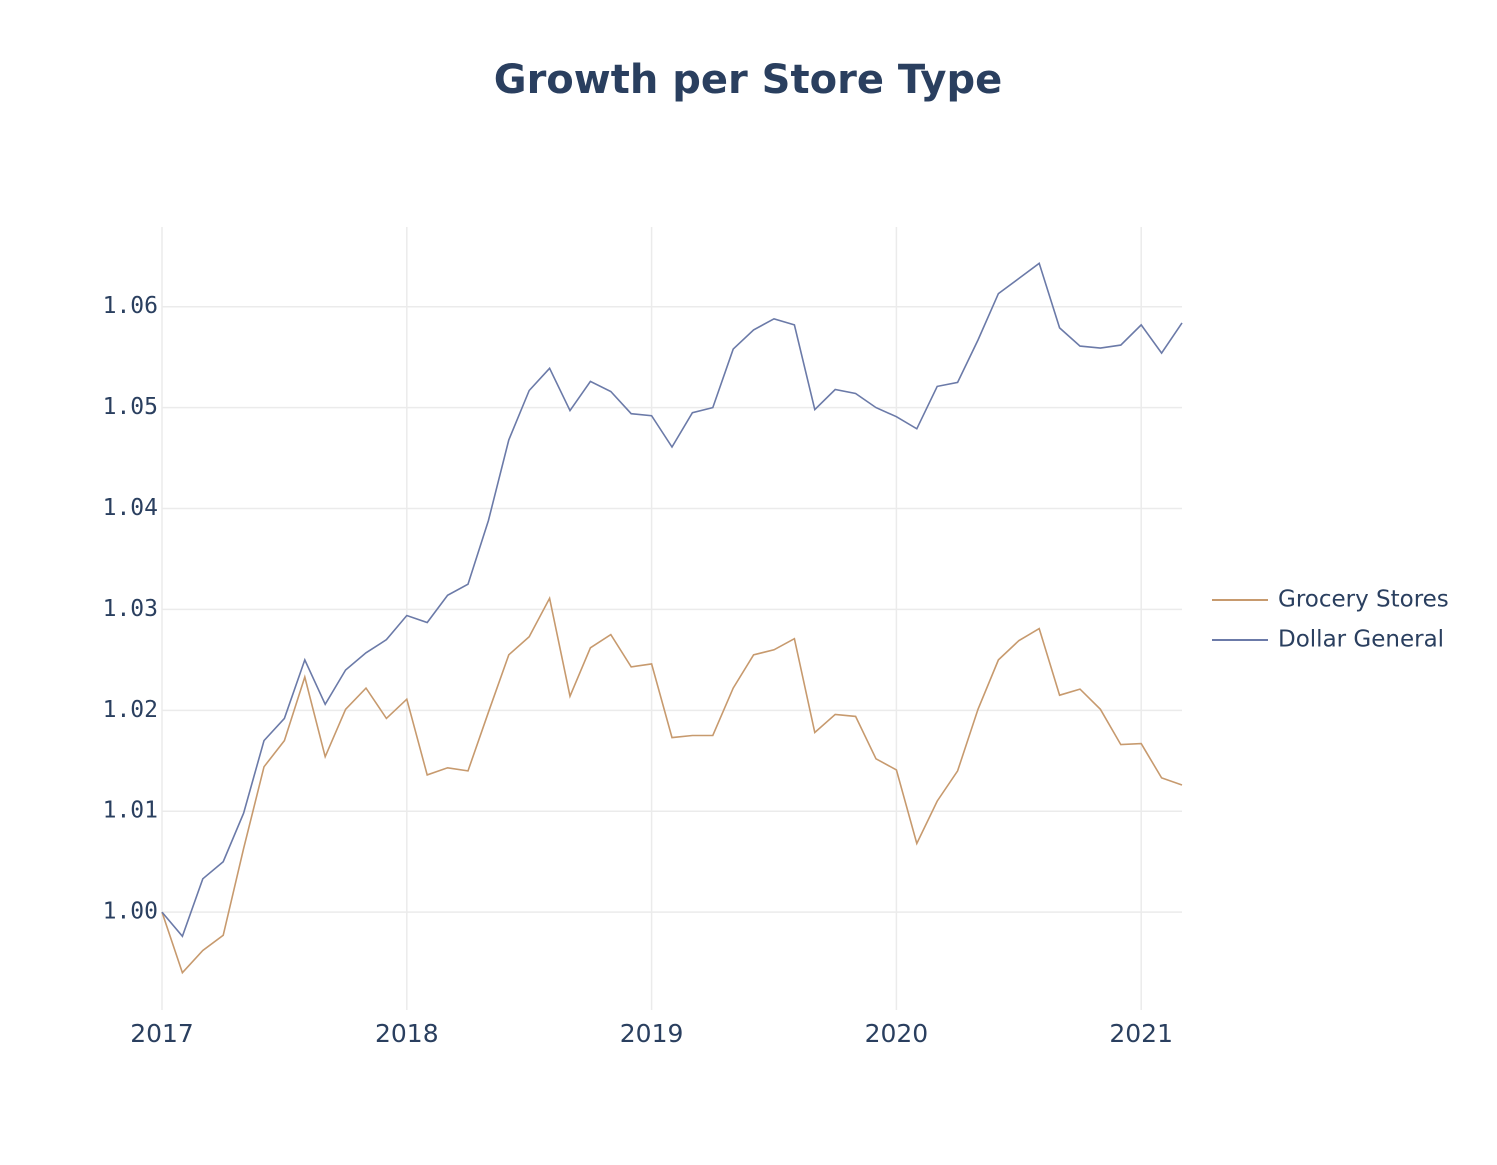 This screenshot has height=1165, width=1497. What do you see at coordinates (130, 508) in the screenshot?
I see `y-tick-label: 1.04` at bounding box center [130, 508].